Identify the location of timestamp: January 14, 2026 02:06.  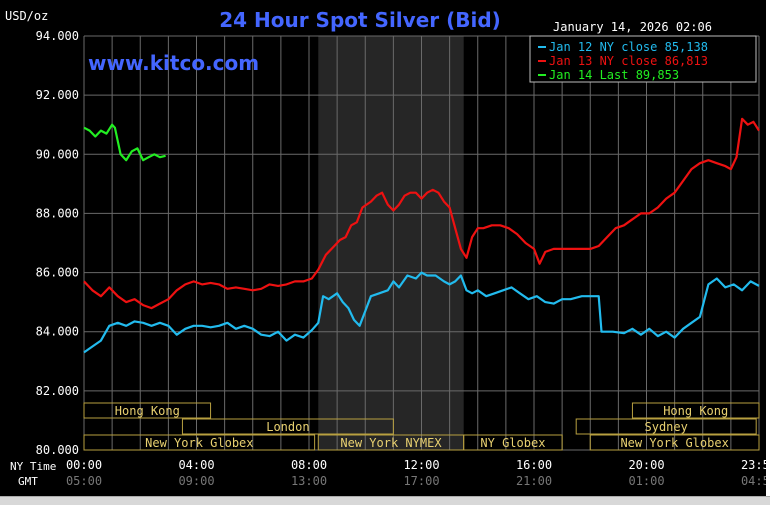
(632, 27).